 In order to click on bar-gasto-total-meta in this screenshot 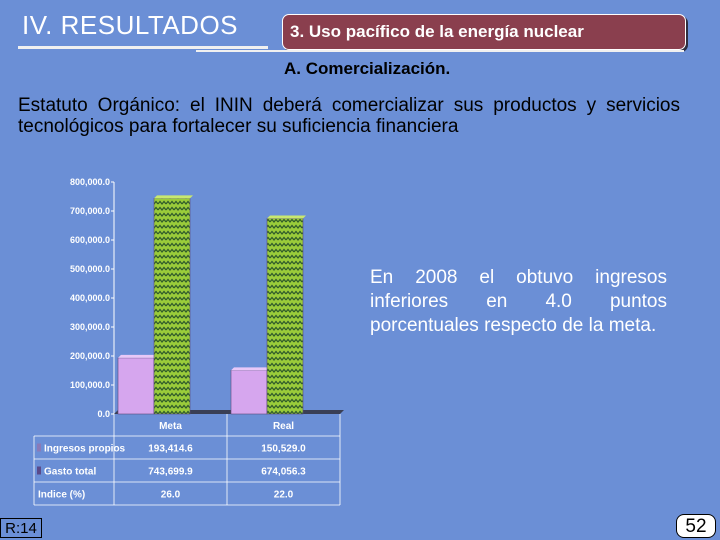, I will do `click(172, 306)`.